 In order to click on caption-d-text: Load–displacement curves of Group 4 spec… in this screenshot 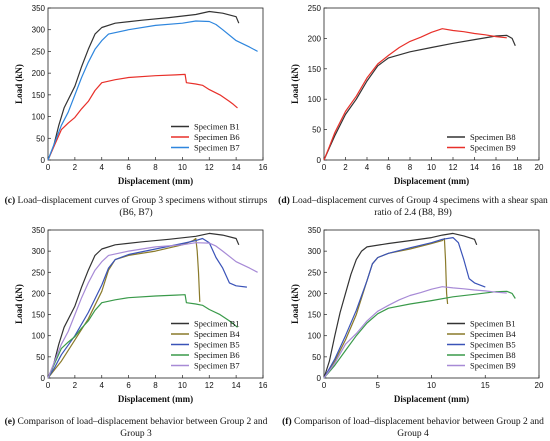, I will do `click(420, 207)`.